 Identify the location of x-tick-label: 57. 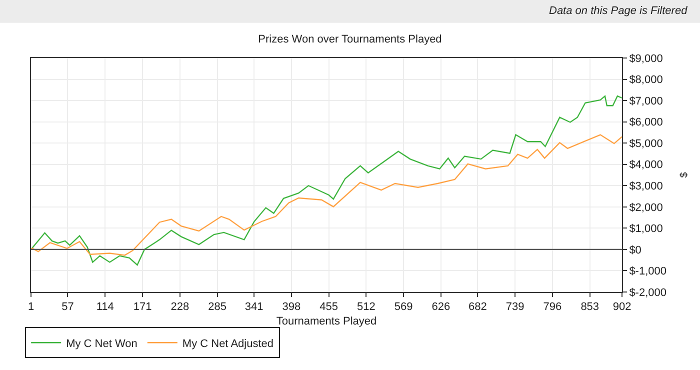
(68, 307).